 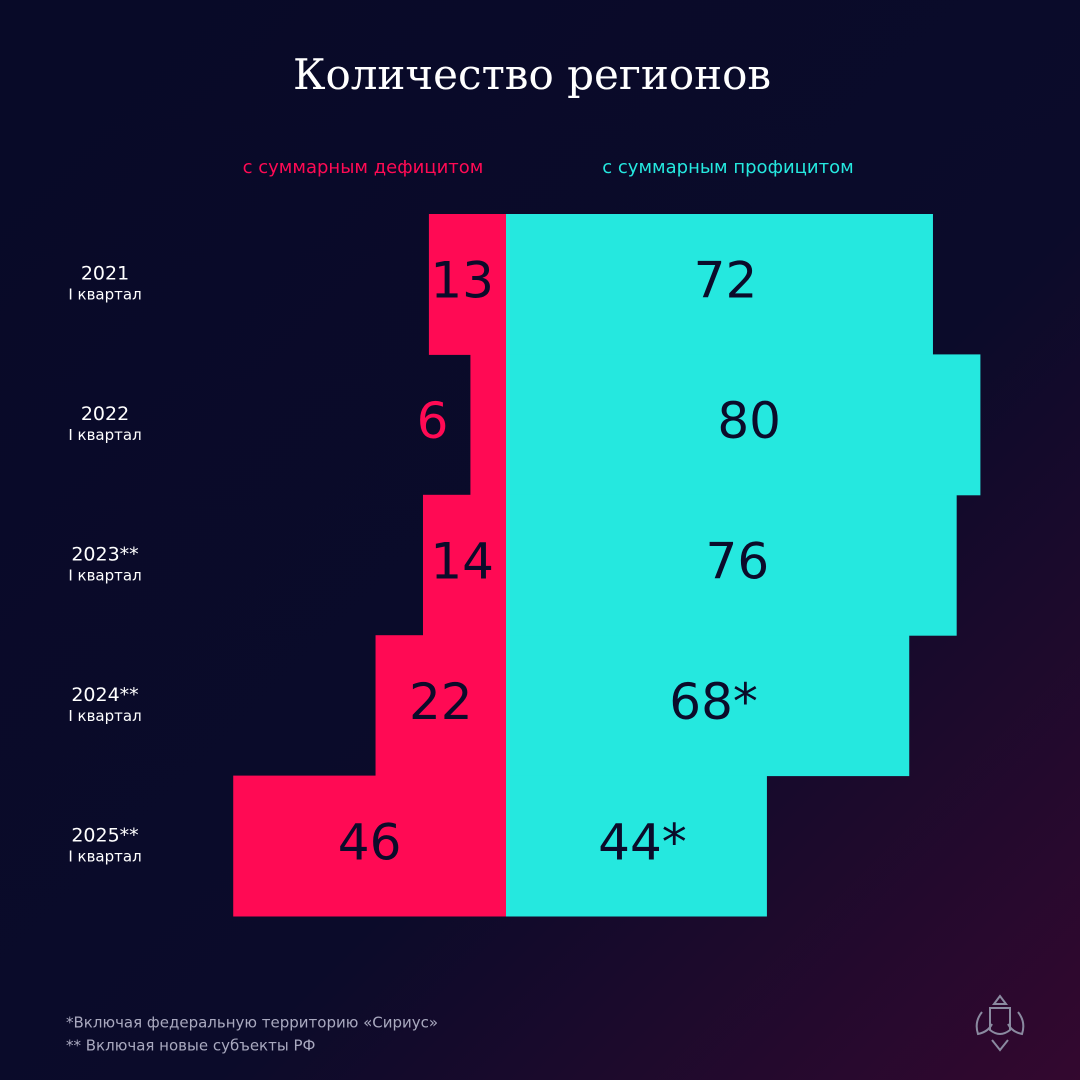 What do you see at coordinates (190, 1046) in the screenshot?
I see `footnote: ** Включая новые субъекты РФ` at bounding box center [190, 1046].